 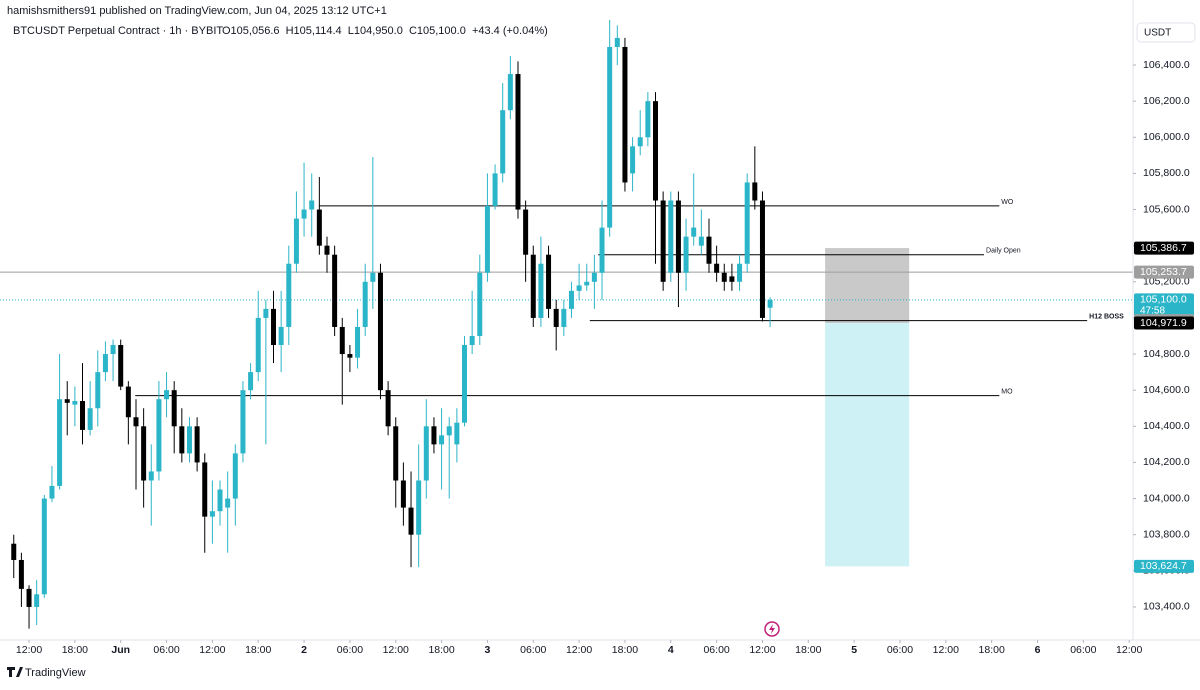 I want to click on y-tick-label: 106,200.0, so click(x=1166, y=101).